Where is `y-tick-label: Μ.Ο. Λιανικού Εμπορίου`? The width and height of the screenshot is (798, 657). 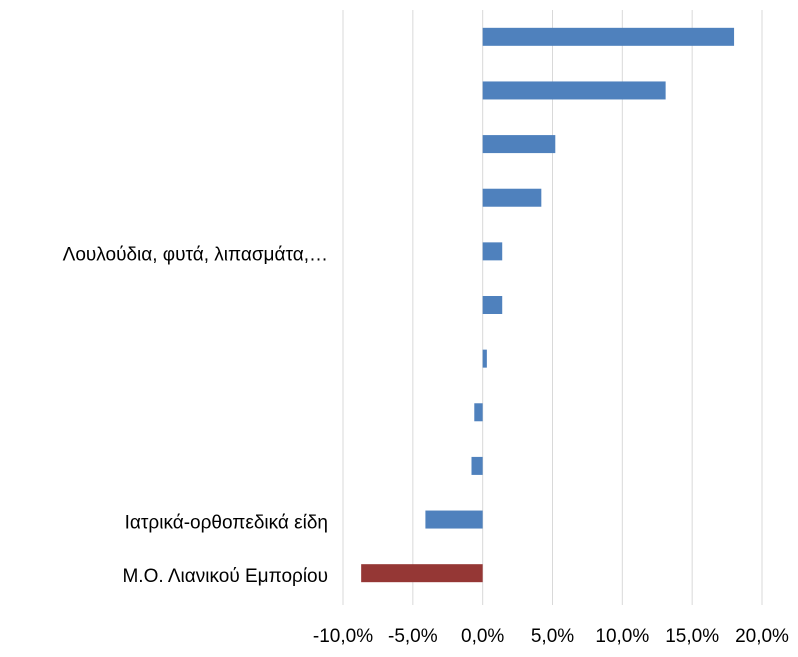 y-tick-label: Μ.Ο. Λιανικού Εμπορίου is located at coordinates (225, 576).